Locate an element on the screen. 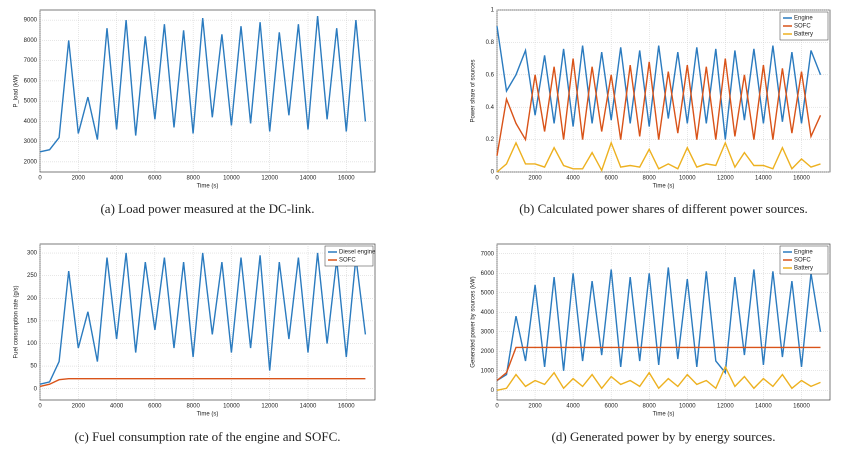 The height and width of the screenshot is (458, 854). y-axis-label: Power share of sources is located at coordinates (474, 90).